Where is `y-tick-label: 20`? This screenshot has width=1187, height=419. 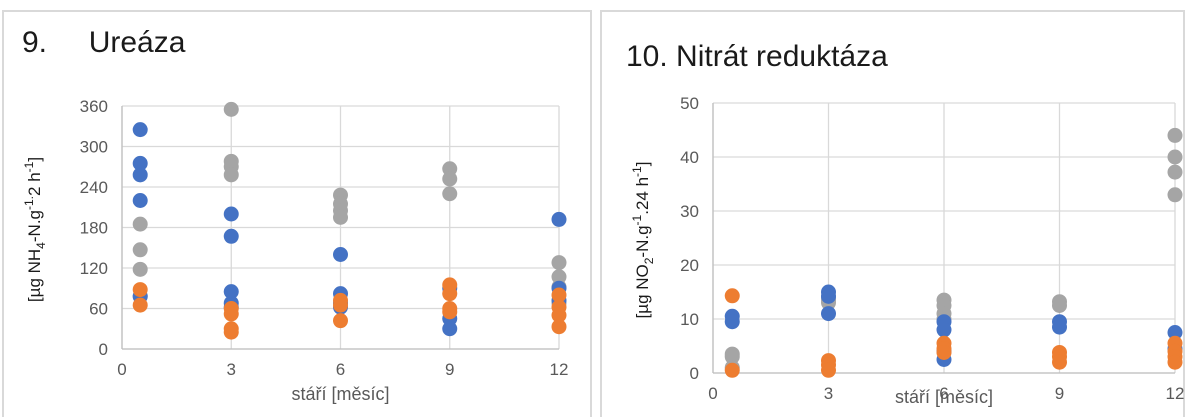 y-tick-label: 20 is located at coordinates (689, 265).